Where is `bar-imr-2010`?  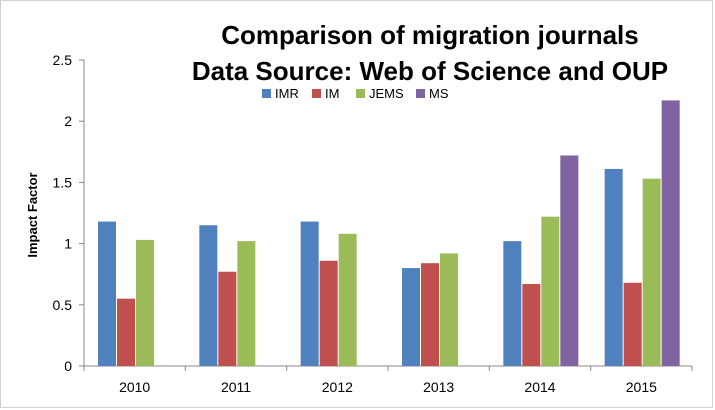 bar-imr-2010 is located at coordinates (107, 293).